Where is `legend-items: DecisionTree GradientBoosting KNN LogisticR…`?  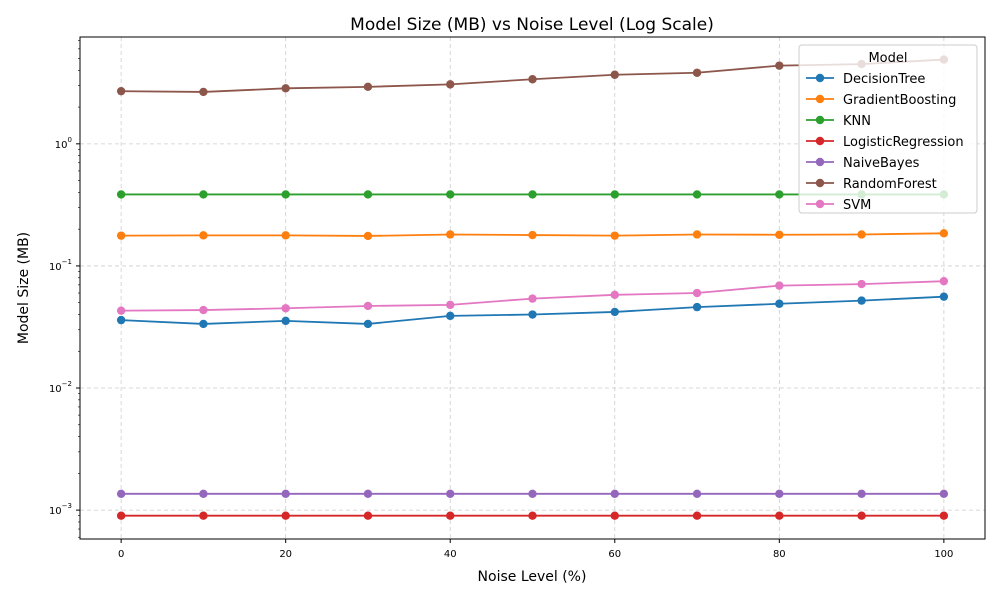 legend-items: DecisionTree GradientBoosting KNN LogisticR… is located at coordinates (885, 142).